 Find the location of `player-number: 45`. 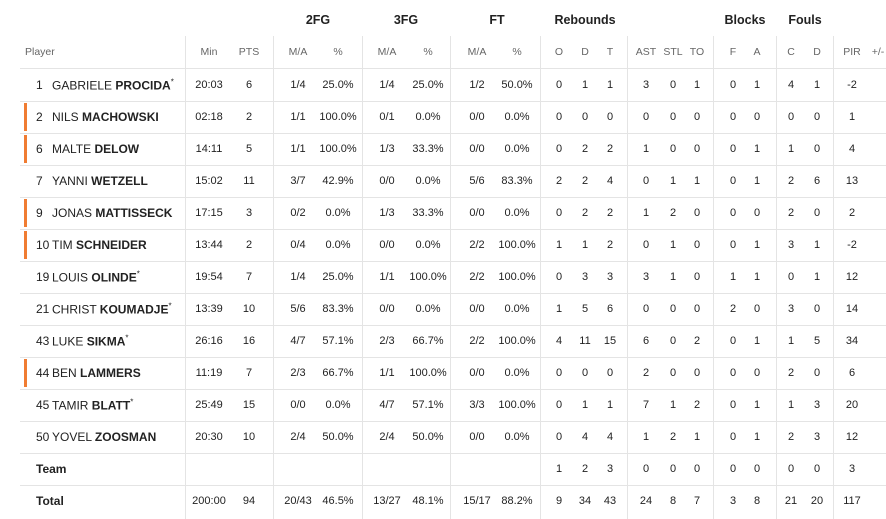

player-number: 45 is located at coordinates (43, 405).